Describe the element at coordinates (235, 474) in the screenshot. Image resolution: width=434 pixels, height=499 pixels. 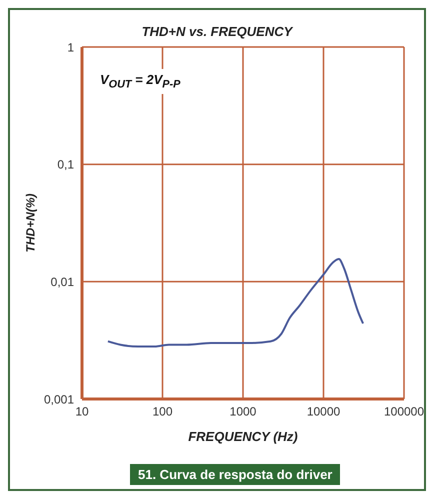
I see `text: 51. Curva de resposta do driver` at that location.